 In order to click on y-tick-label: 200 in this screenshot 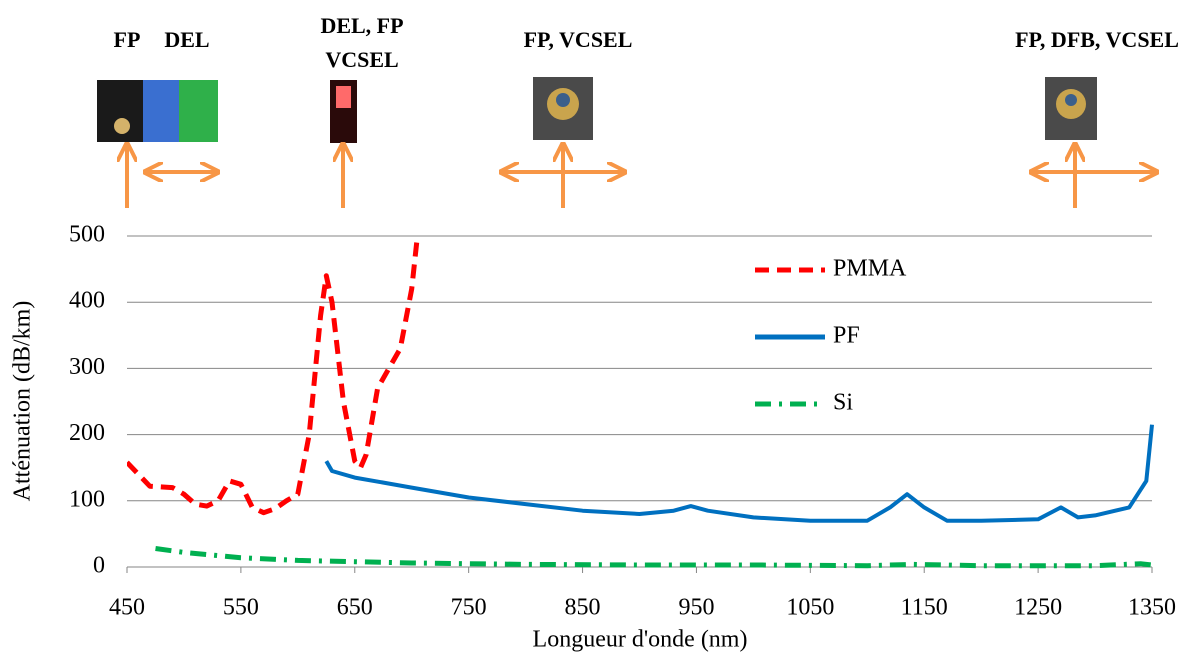, I will do `click(87, 433)`.